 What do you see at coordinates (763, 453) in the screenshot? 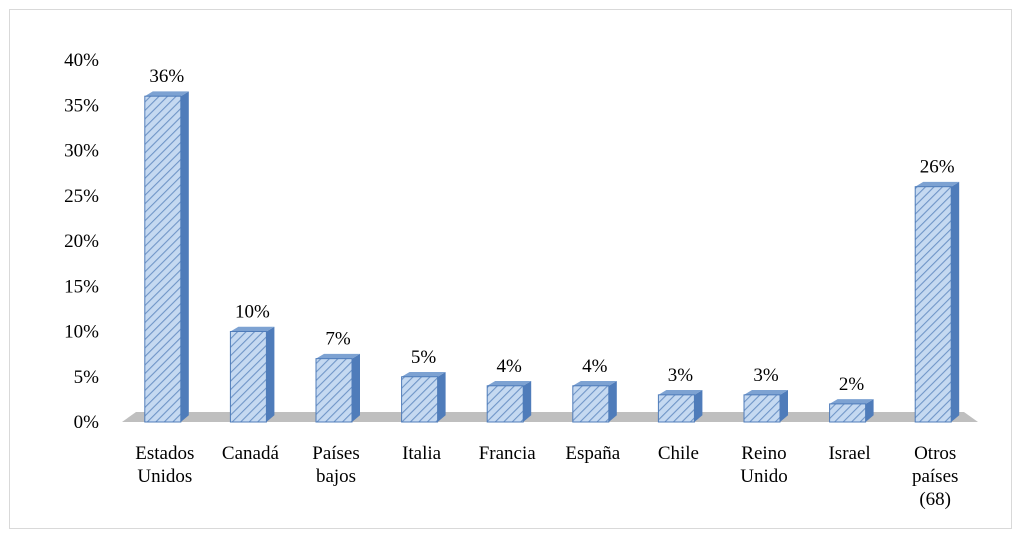
I see `category-label-line: Reino` at bounding box center [763, 453].